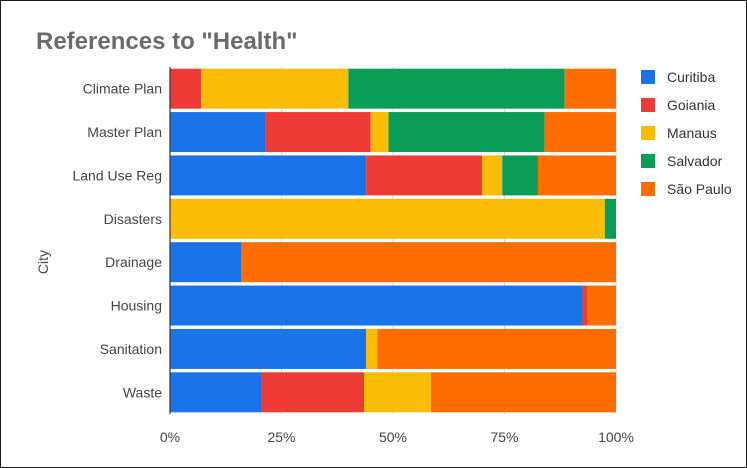  What do you see at coordinates (133, 219) in the screenshot?
I see `y-tick-label: Disasters` at bounding box center [133, 219].